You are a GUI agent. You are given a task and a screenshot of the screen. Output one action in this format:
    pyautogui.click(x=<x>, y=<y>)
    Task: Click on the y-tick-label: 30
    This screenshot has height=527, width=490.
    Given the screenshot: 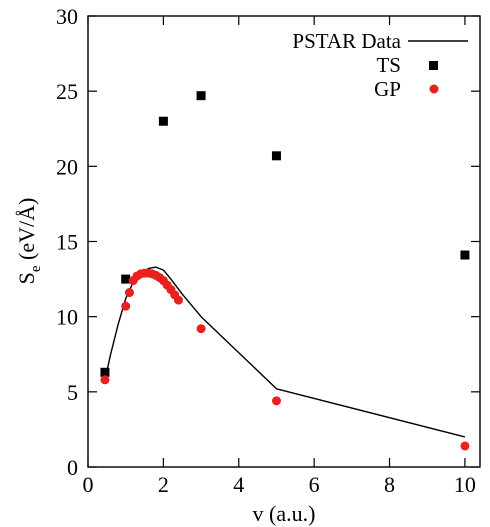 What is the action you would take?
    pyautogui.click(x=67, y=16)
    